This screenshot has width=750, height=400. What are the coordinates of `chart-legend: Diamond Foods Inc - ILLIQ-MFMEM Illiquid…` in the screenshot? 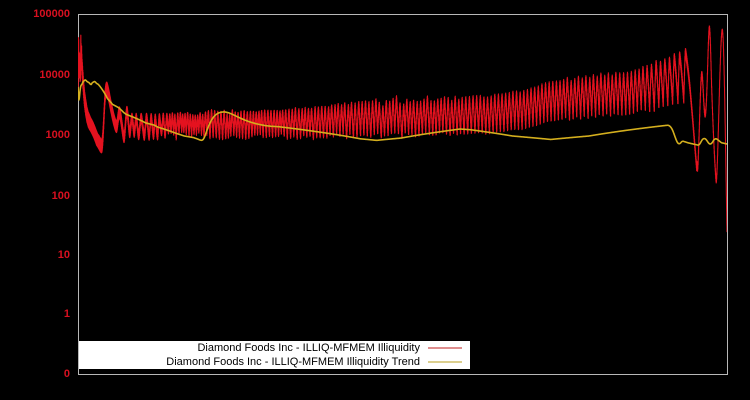 It's located at (274, 355).